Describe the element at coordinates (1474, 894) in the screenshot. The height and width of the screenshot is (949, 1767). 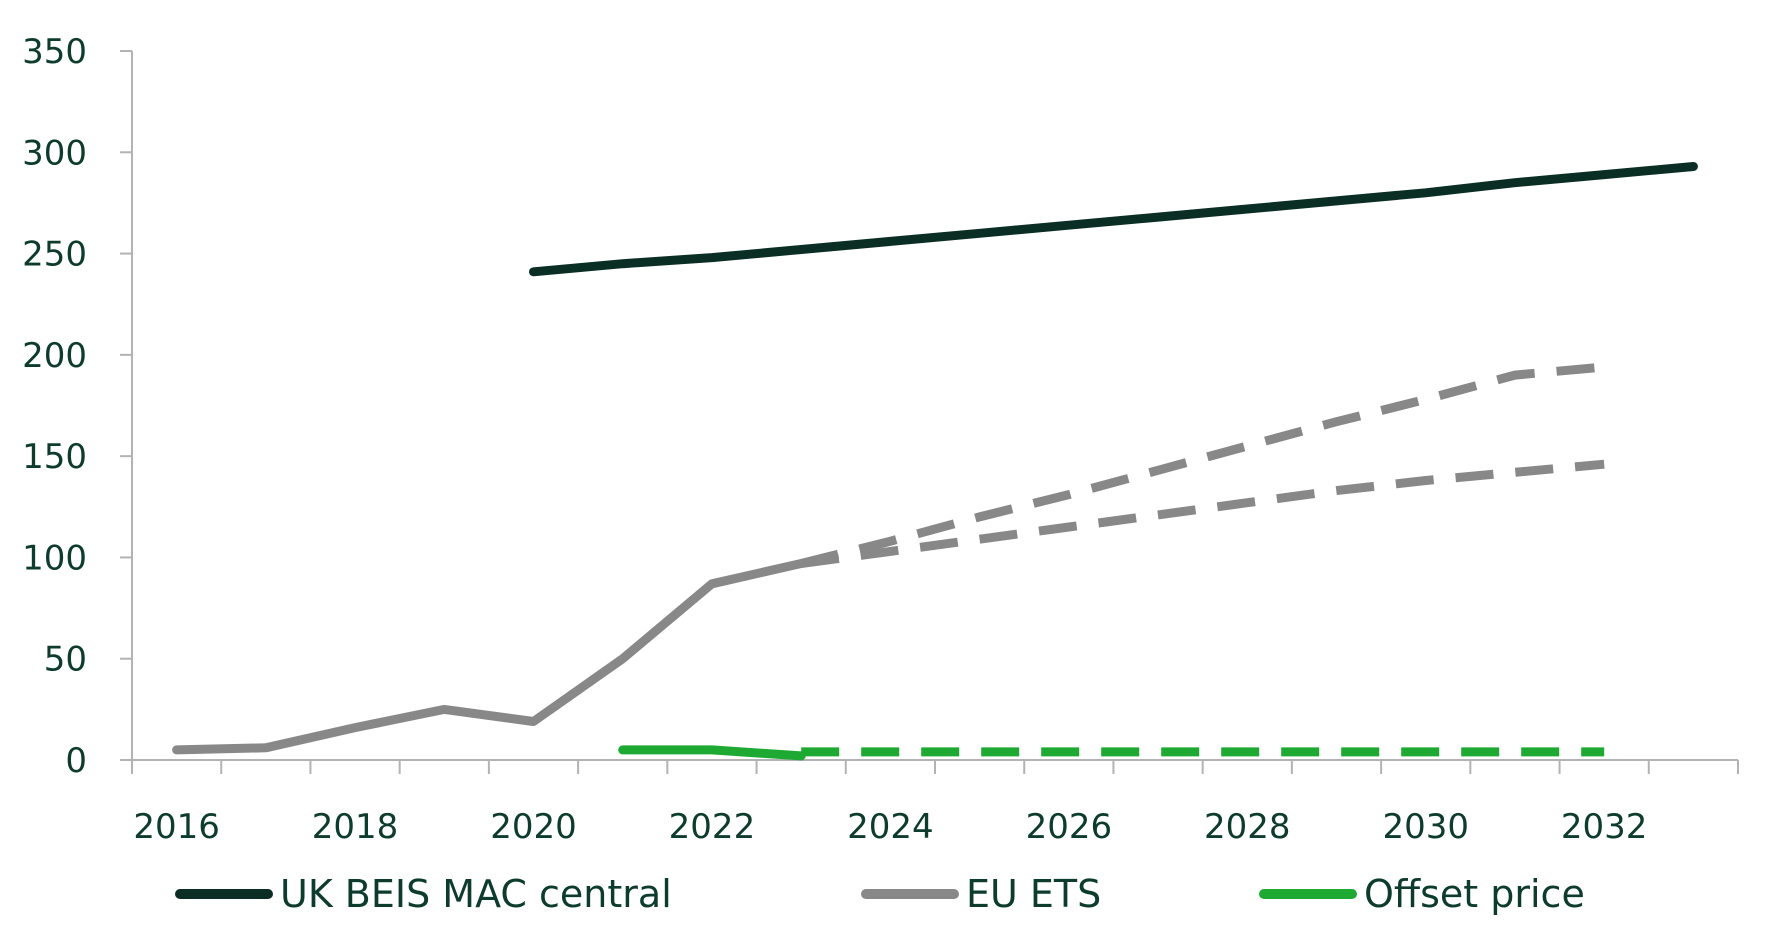
I see `legend-label: Offset price` at that location.